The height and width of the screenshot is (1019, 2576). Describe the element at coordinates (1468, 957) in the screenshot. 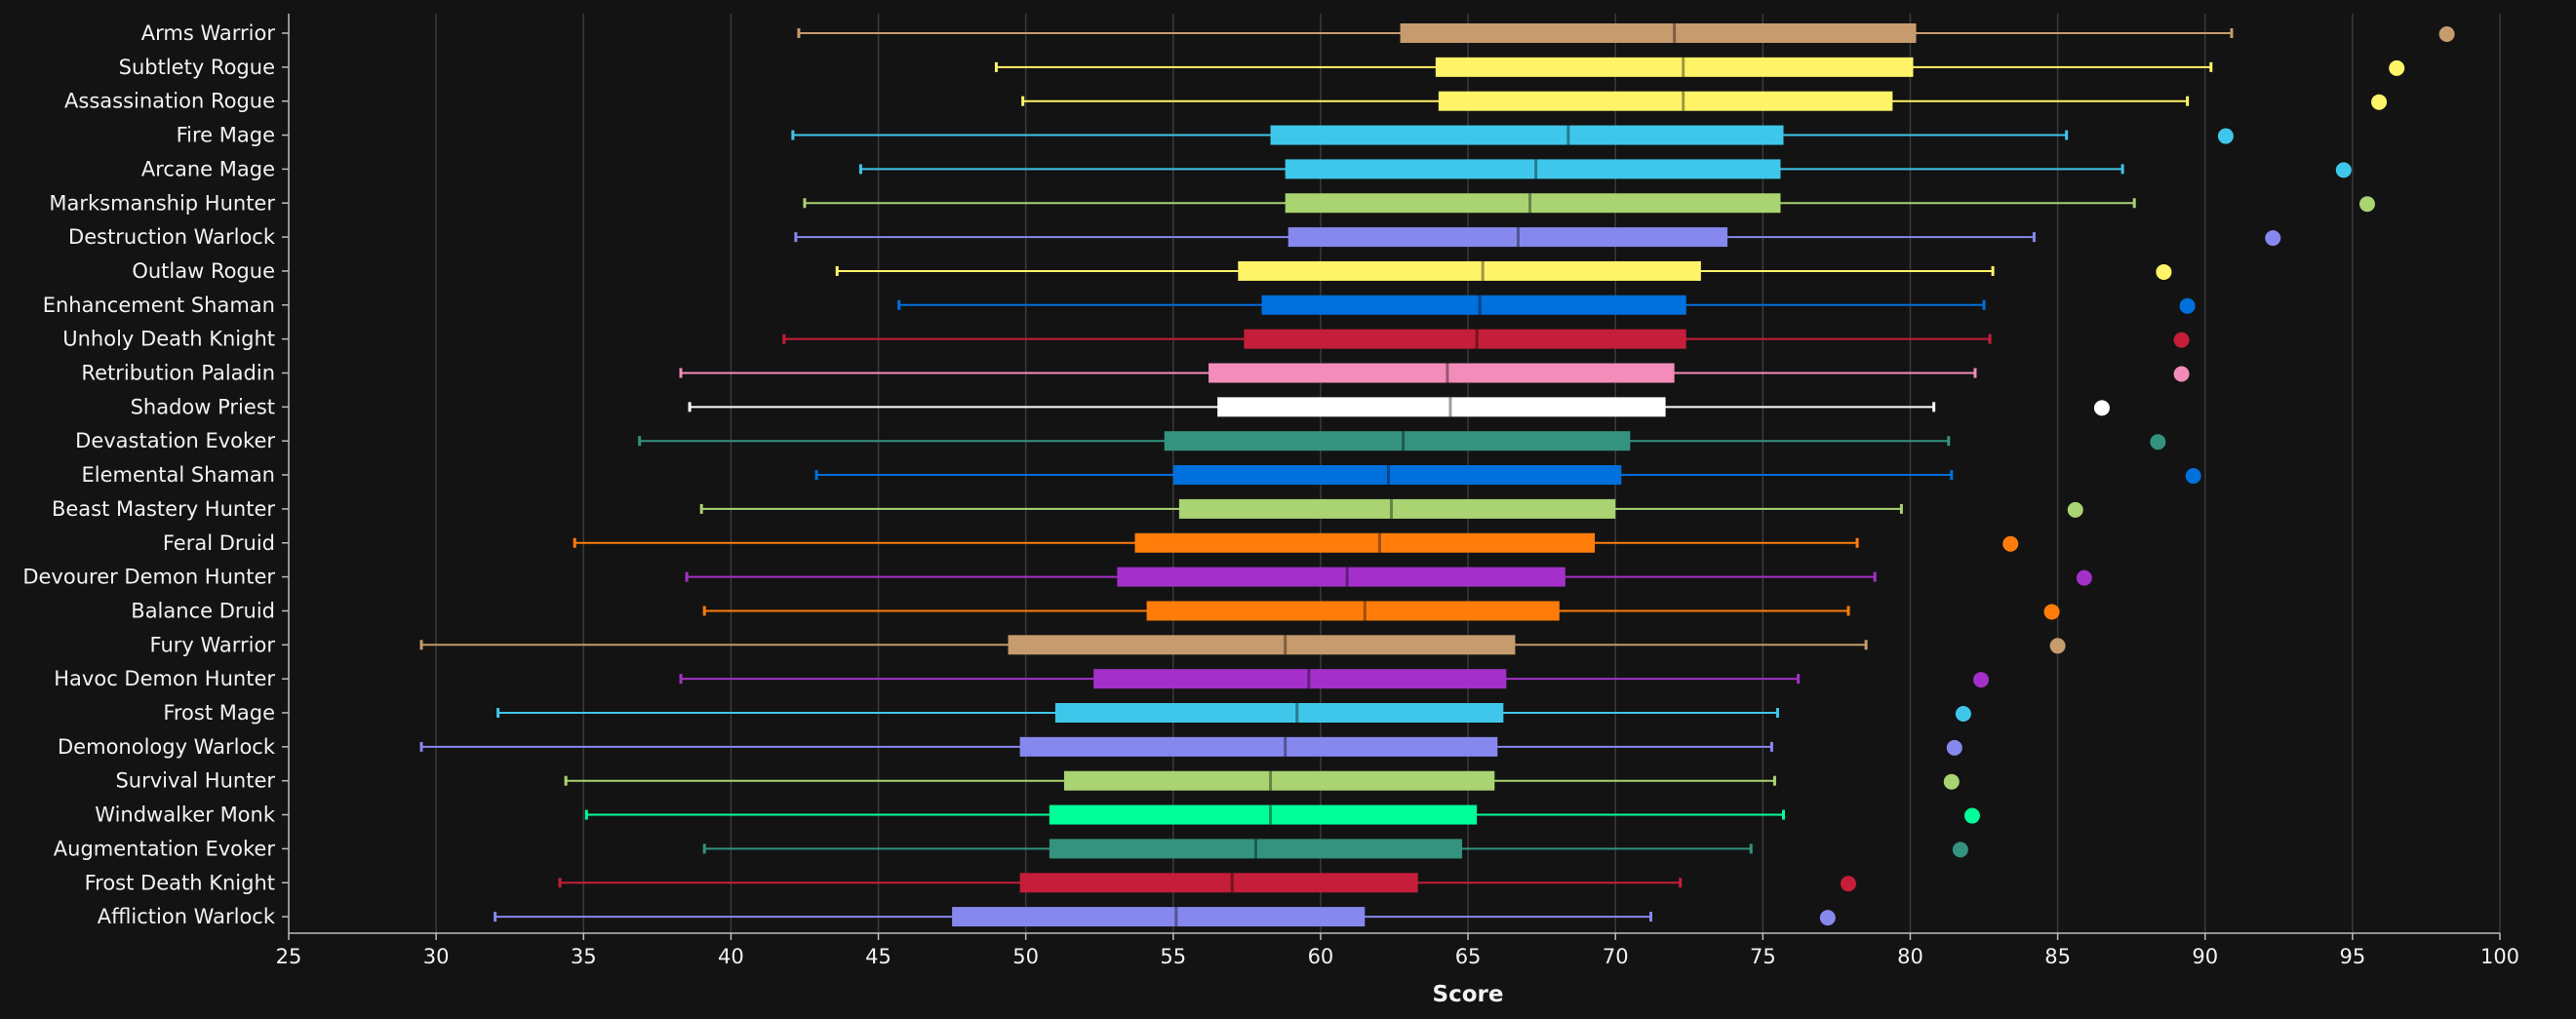

I see `x-tick-label: 65` at that location.